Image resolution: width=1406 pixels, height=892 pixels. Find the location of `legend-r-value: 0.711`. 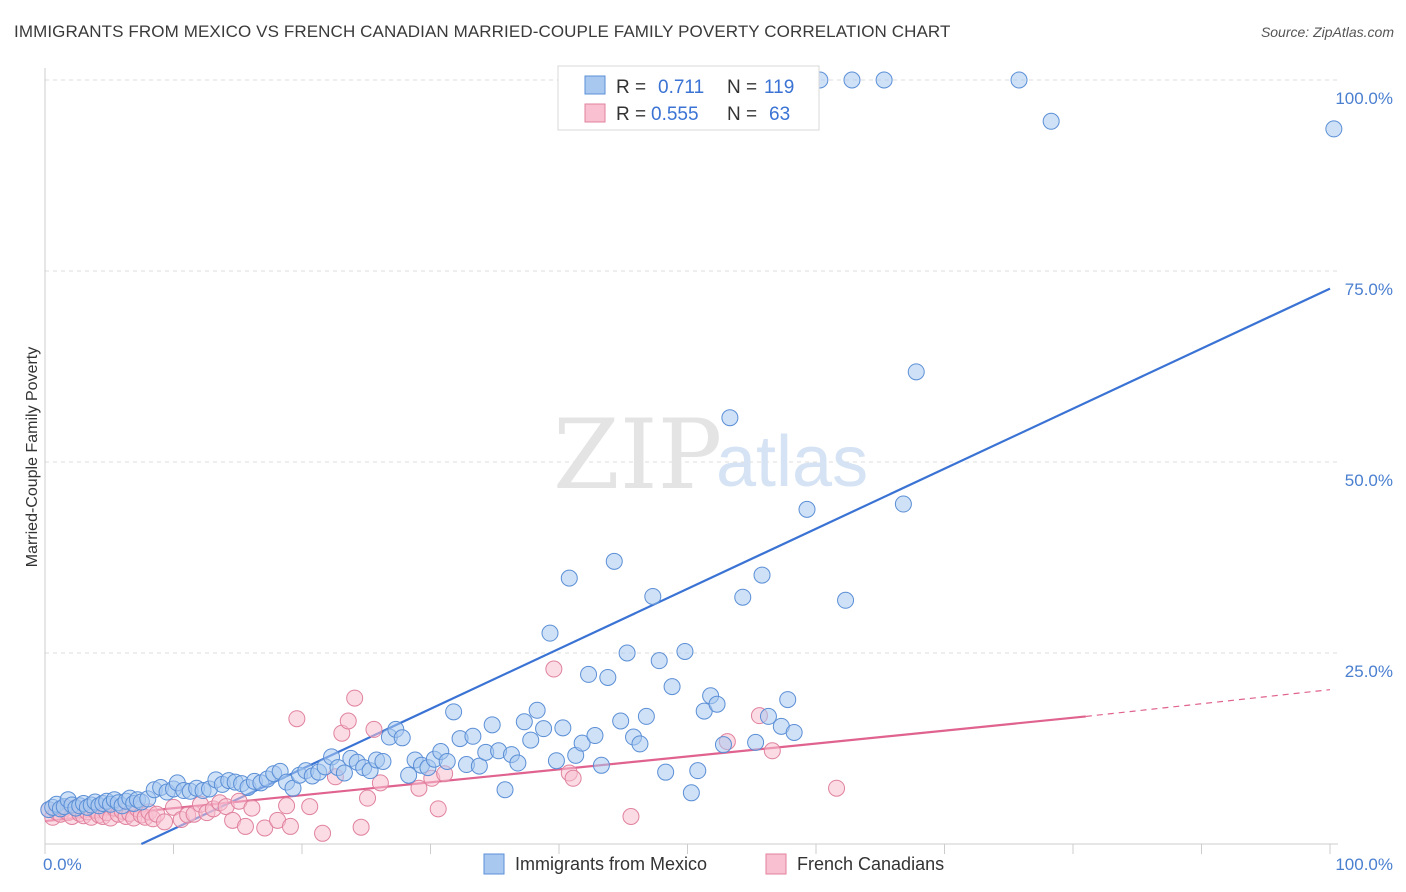

legend-r-value: 0.711 is located at coordinates (681, 87).